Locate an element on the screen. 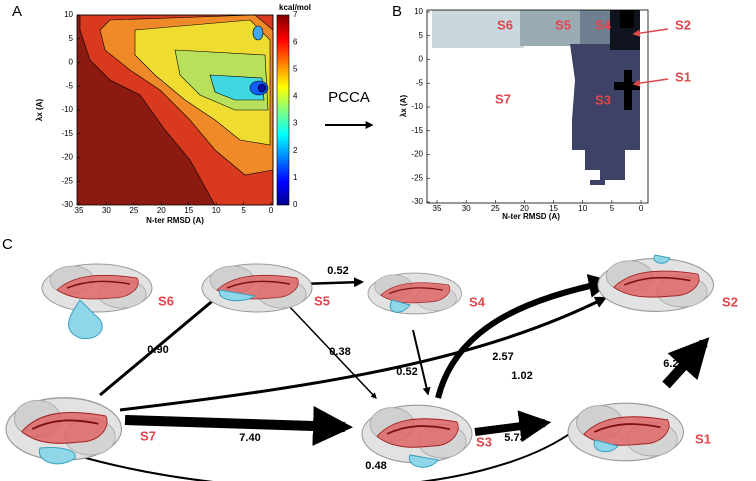 Image resolution: width=756 pixels, height=481 pixels. contour-map is located at coordinates (176, 110).